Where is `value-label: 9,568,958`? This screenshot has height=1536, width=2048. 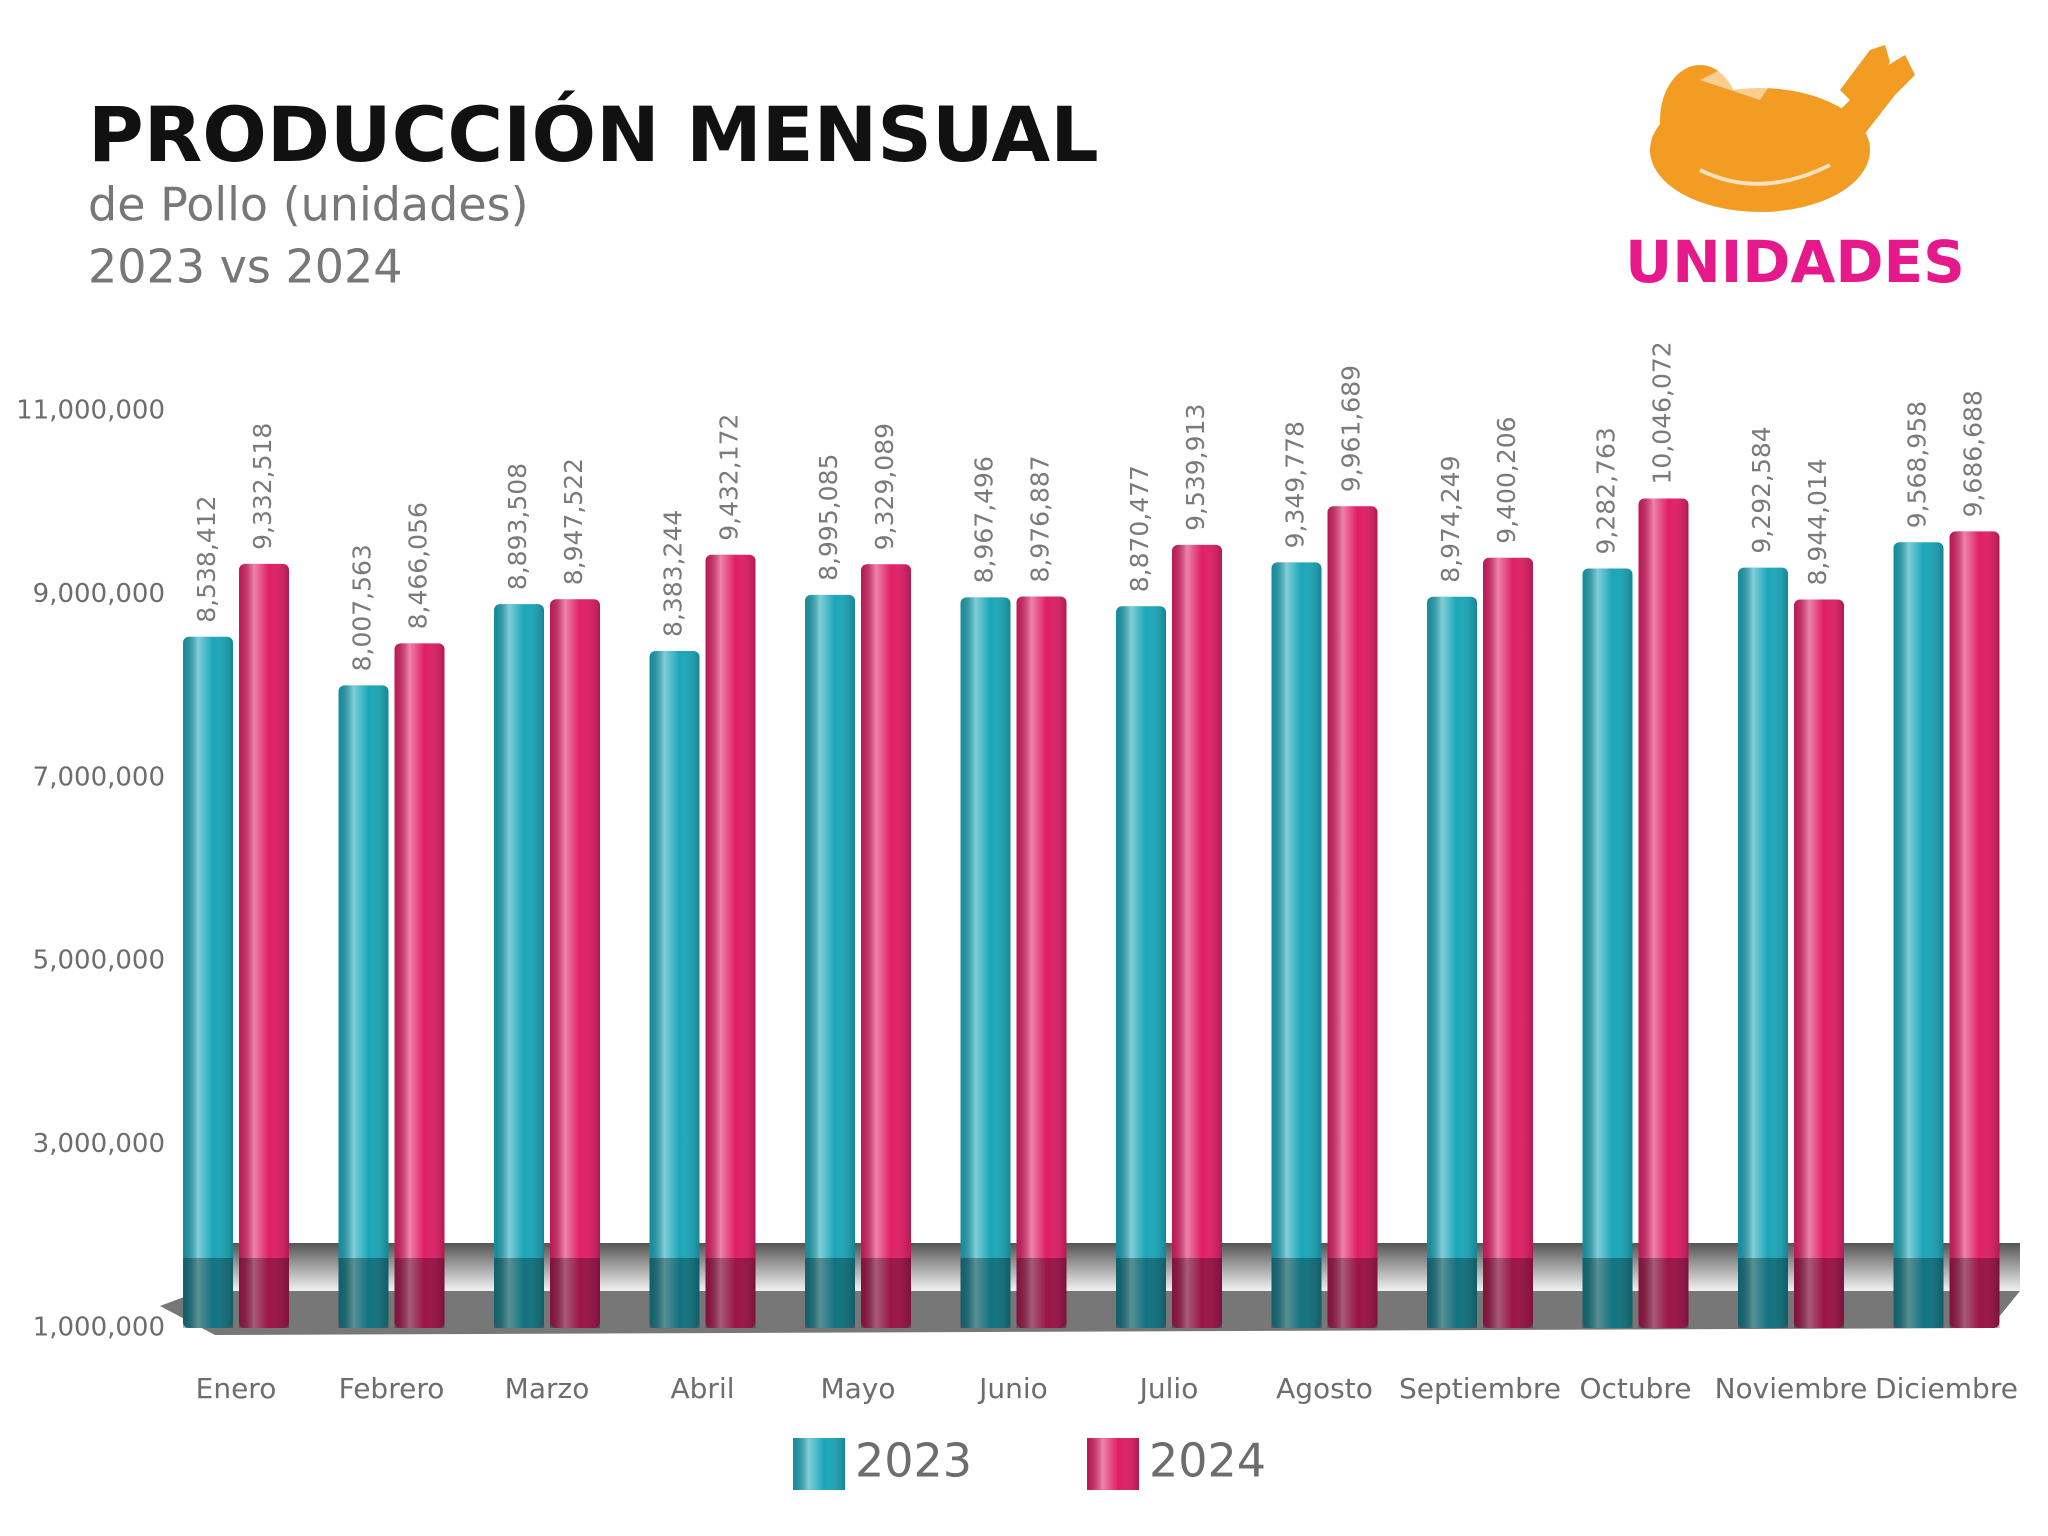
value-label: 9,568,958 is located at coordinates (1917, 464).